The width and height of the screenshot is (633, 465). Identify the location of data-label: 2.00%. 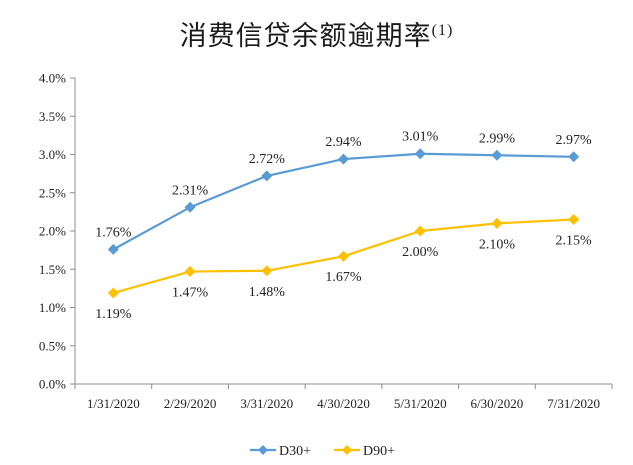
(420, 252).